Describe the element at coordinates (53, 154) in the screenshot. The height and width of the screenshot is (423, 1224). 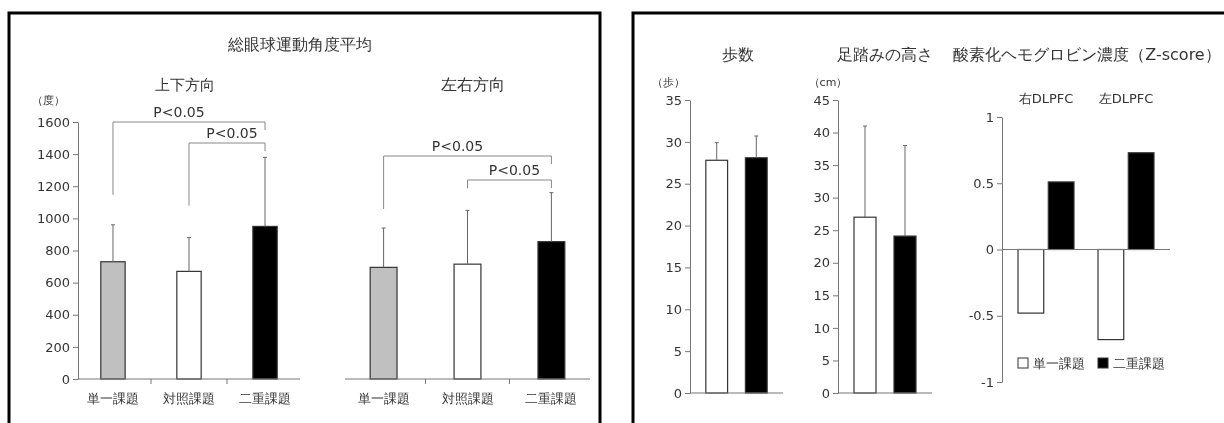
I see `y-tick-label: 1400` at that location.